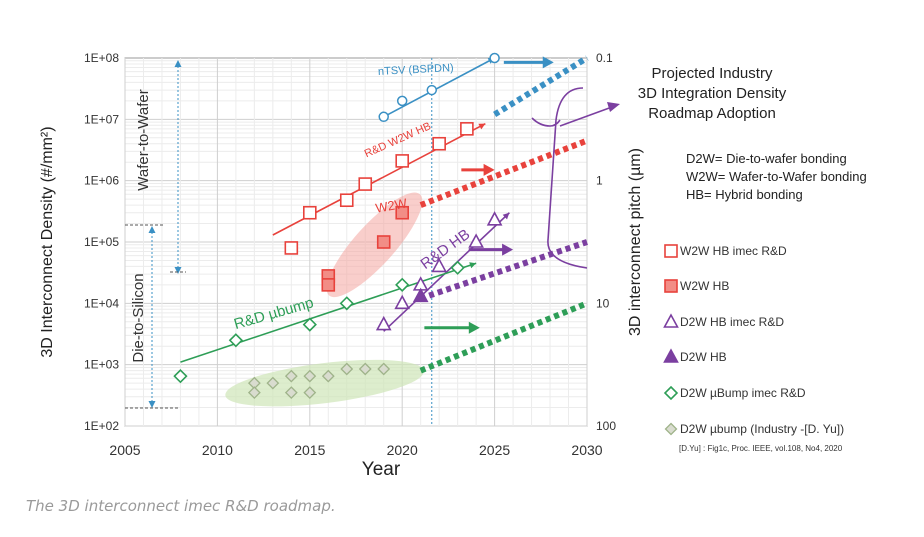 Image resolution: width=924 pixels, height=537 pixels. I want to click on figure-caption: The 3D interconnect imec R&D roadmap., so click(181, 506).